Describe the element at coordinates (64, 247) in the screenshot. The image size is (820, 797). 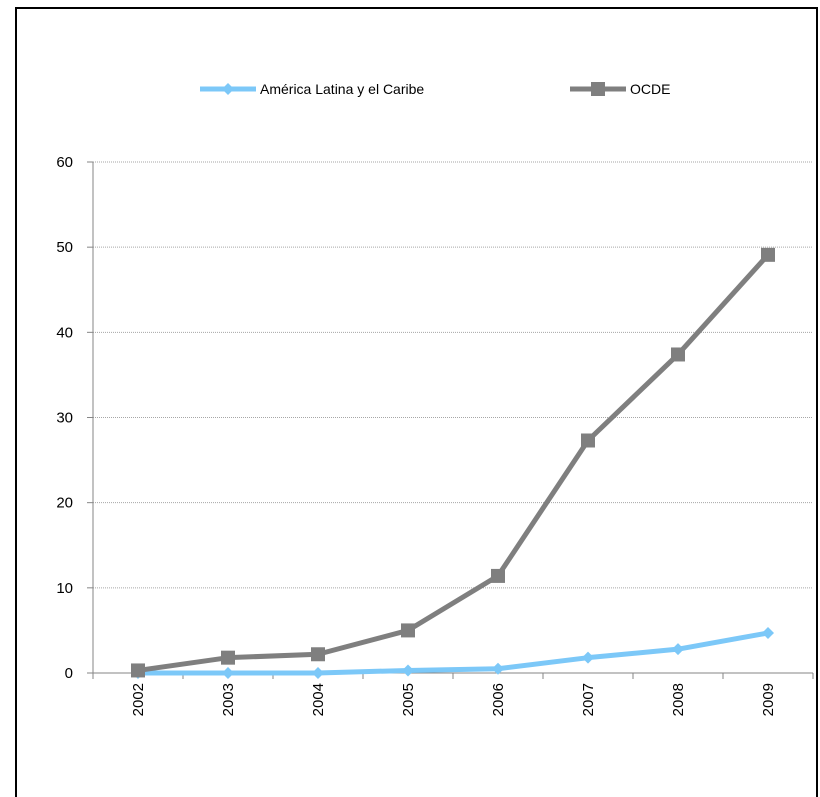
I see `y-tick-label: 50` at that location.